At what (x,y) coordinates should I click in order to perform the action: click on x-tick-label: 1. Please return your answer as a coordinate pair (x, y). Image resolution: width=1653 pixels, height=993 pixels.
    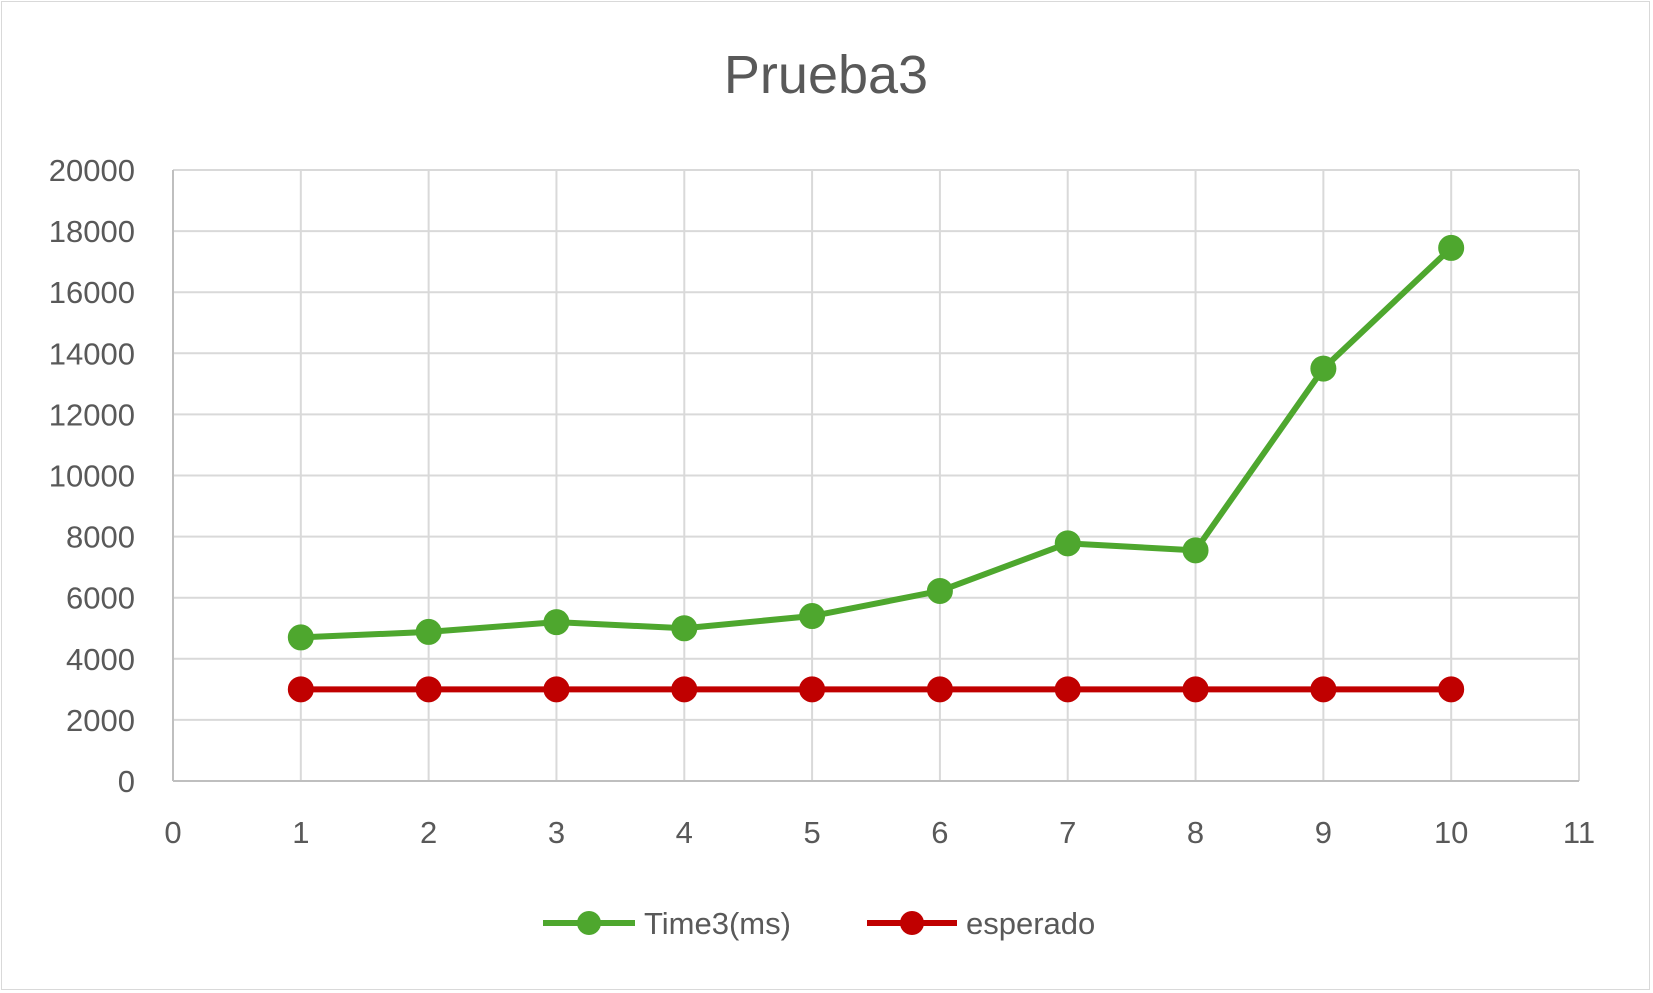
    Looking at the image, I should click on (300, 832).